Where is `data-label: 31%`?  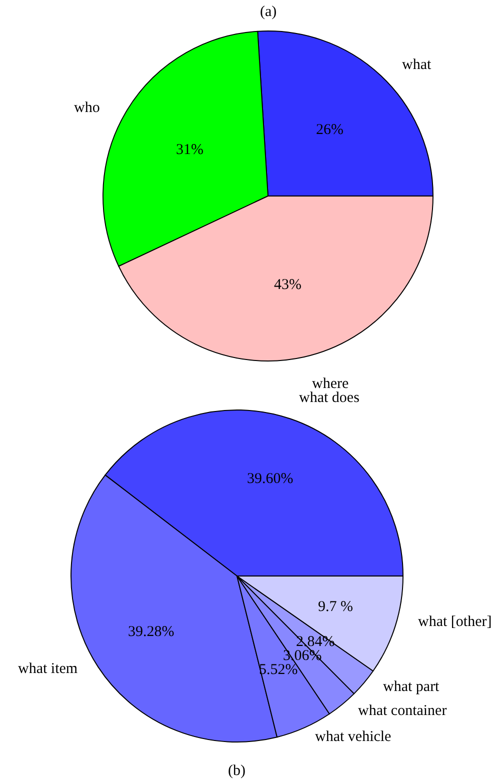 data-label: 31% is located at coordinates (190, 150).